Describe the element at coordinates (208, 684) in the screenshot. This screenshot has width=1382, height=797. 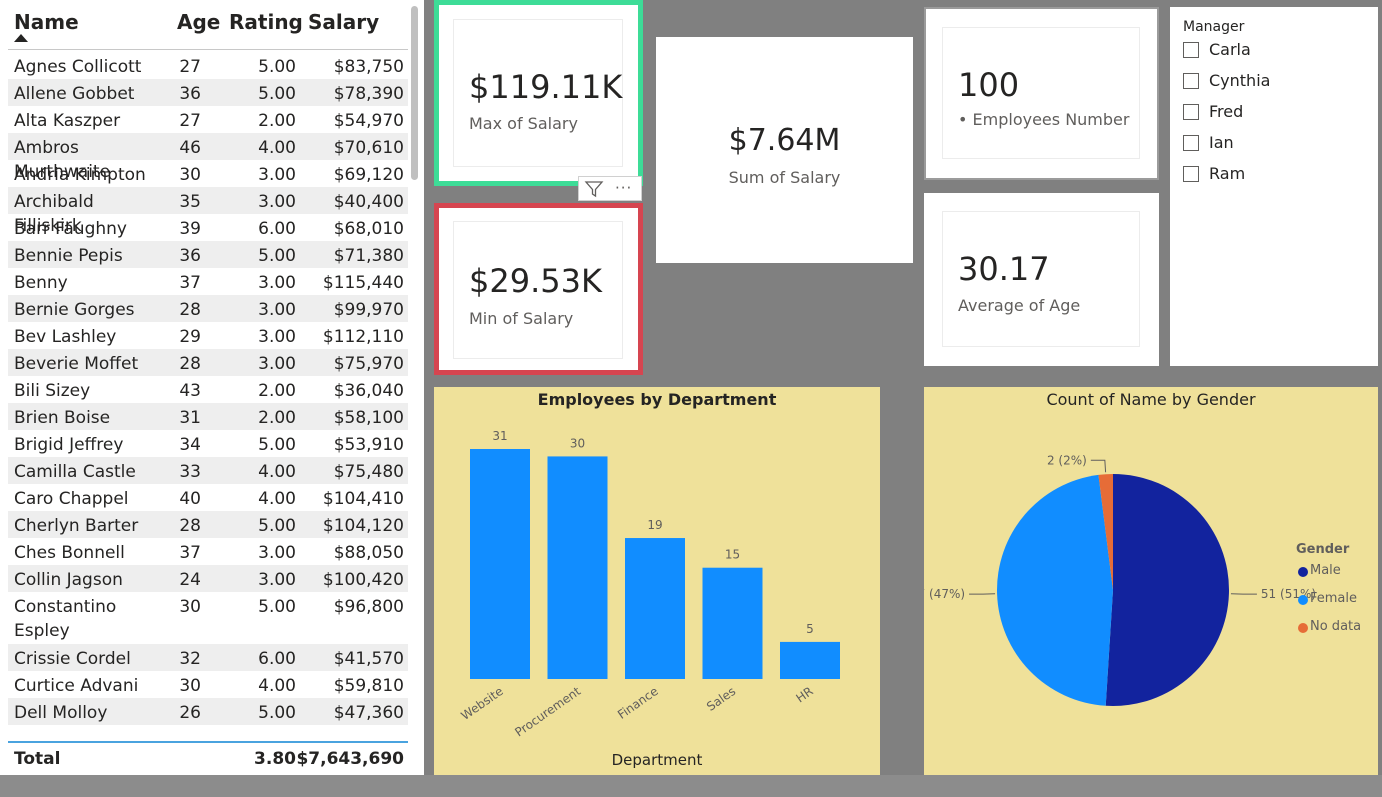
I see `table-row: Curtice Advani 30 4.00 $59,810` at that location.